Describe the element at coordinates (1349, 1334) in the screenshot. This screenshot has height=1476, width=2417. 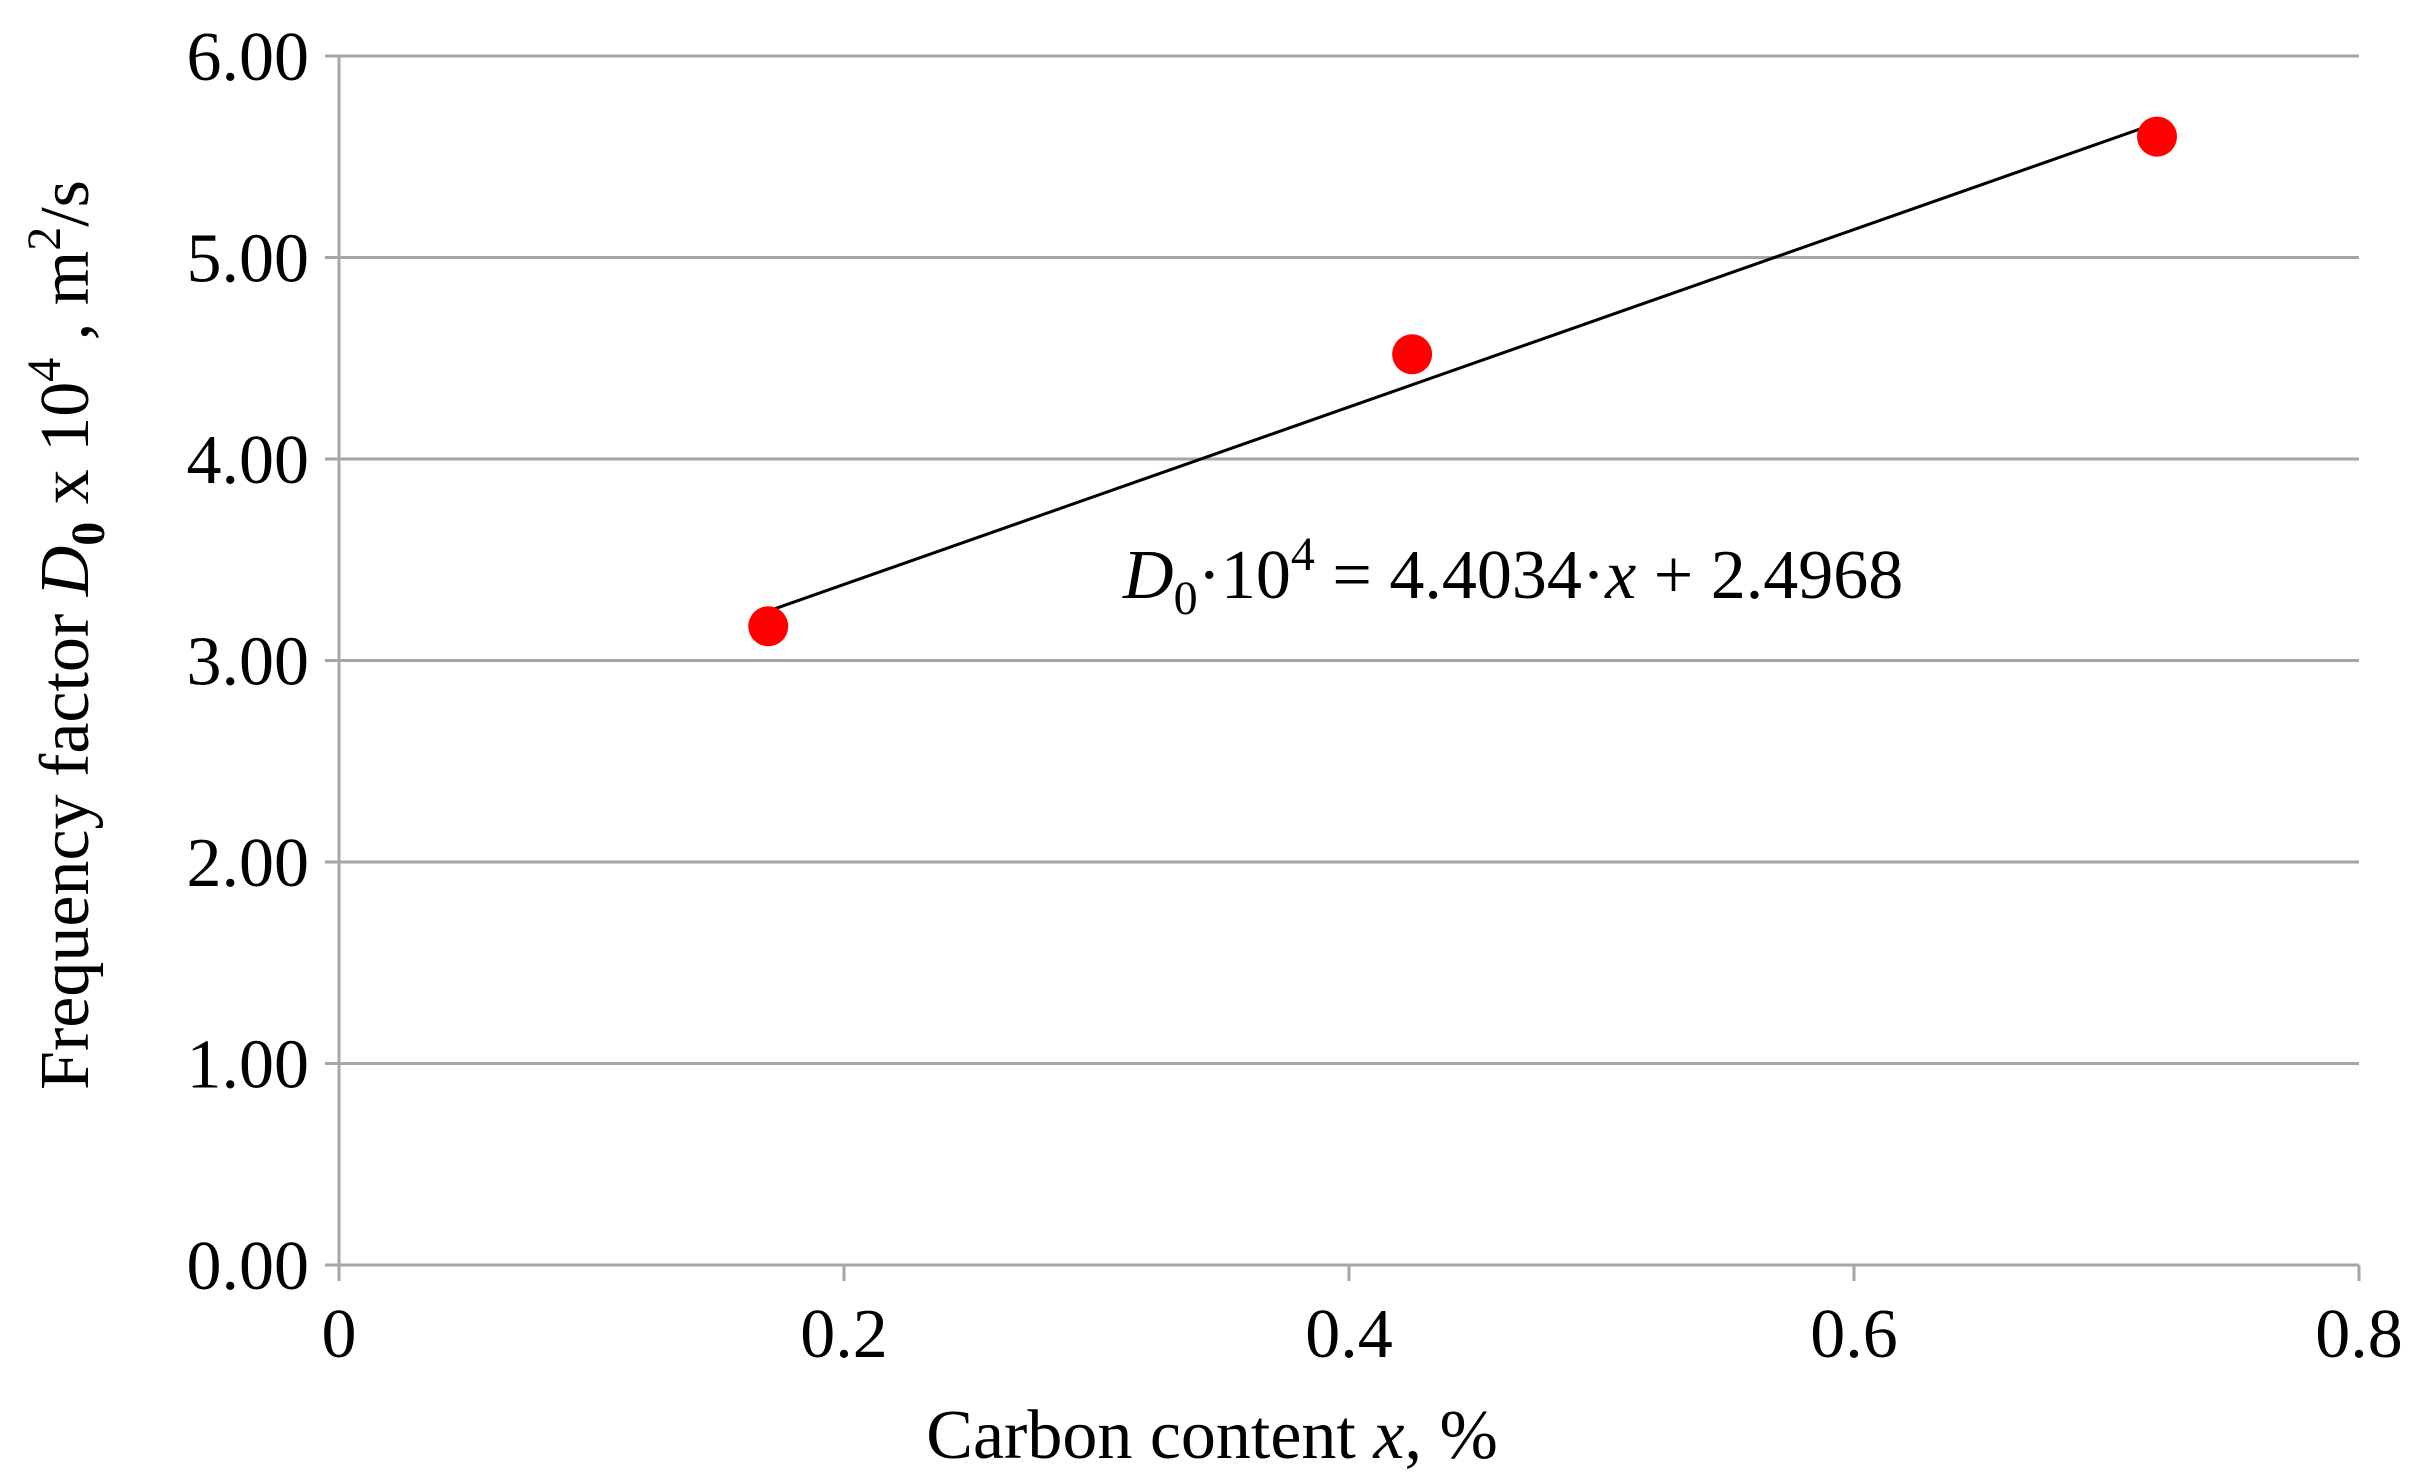
I see `x-tick-label: 0.4` at that location.